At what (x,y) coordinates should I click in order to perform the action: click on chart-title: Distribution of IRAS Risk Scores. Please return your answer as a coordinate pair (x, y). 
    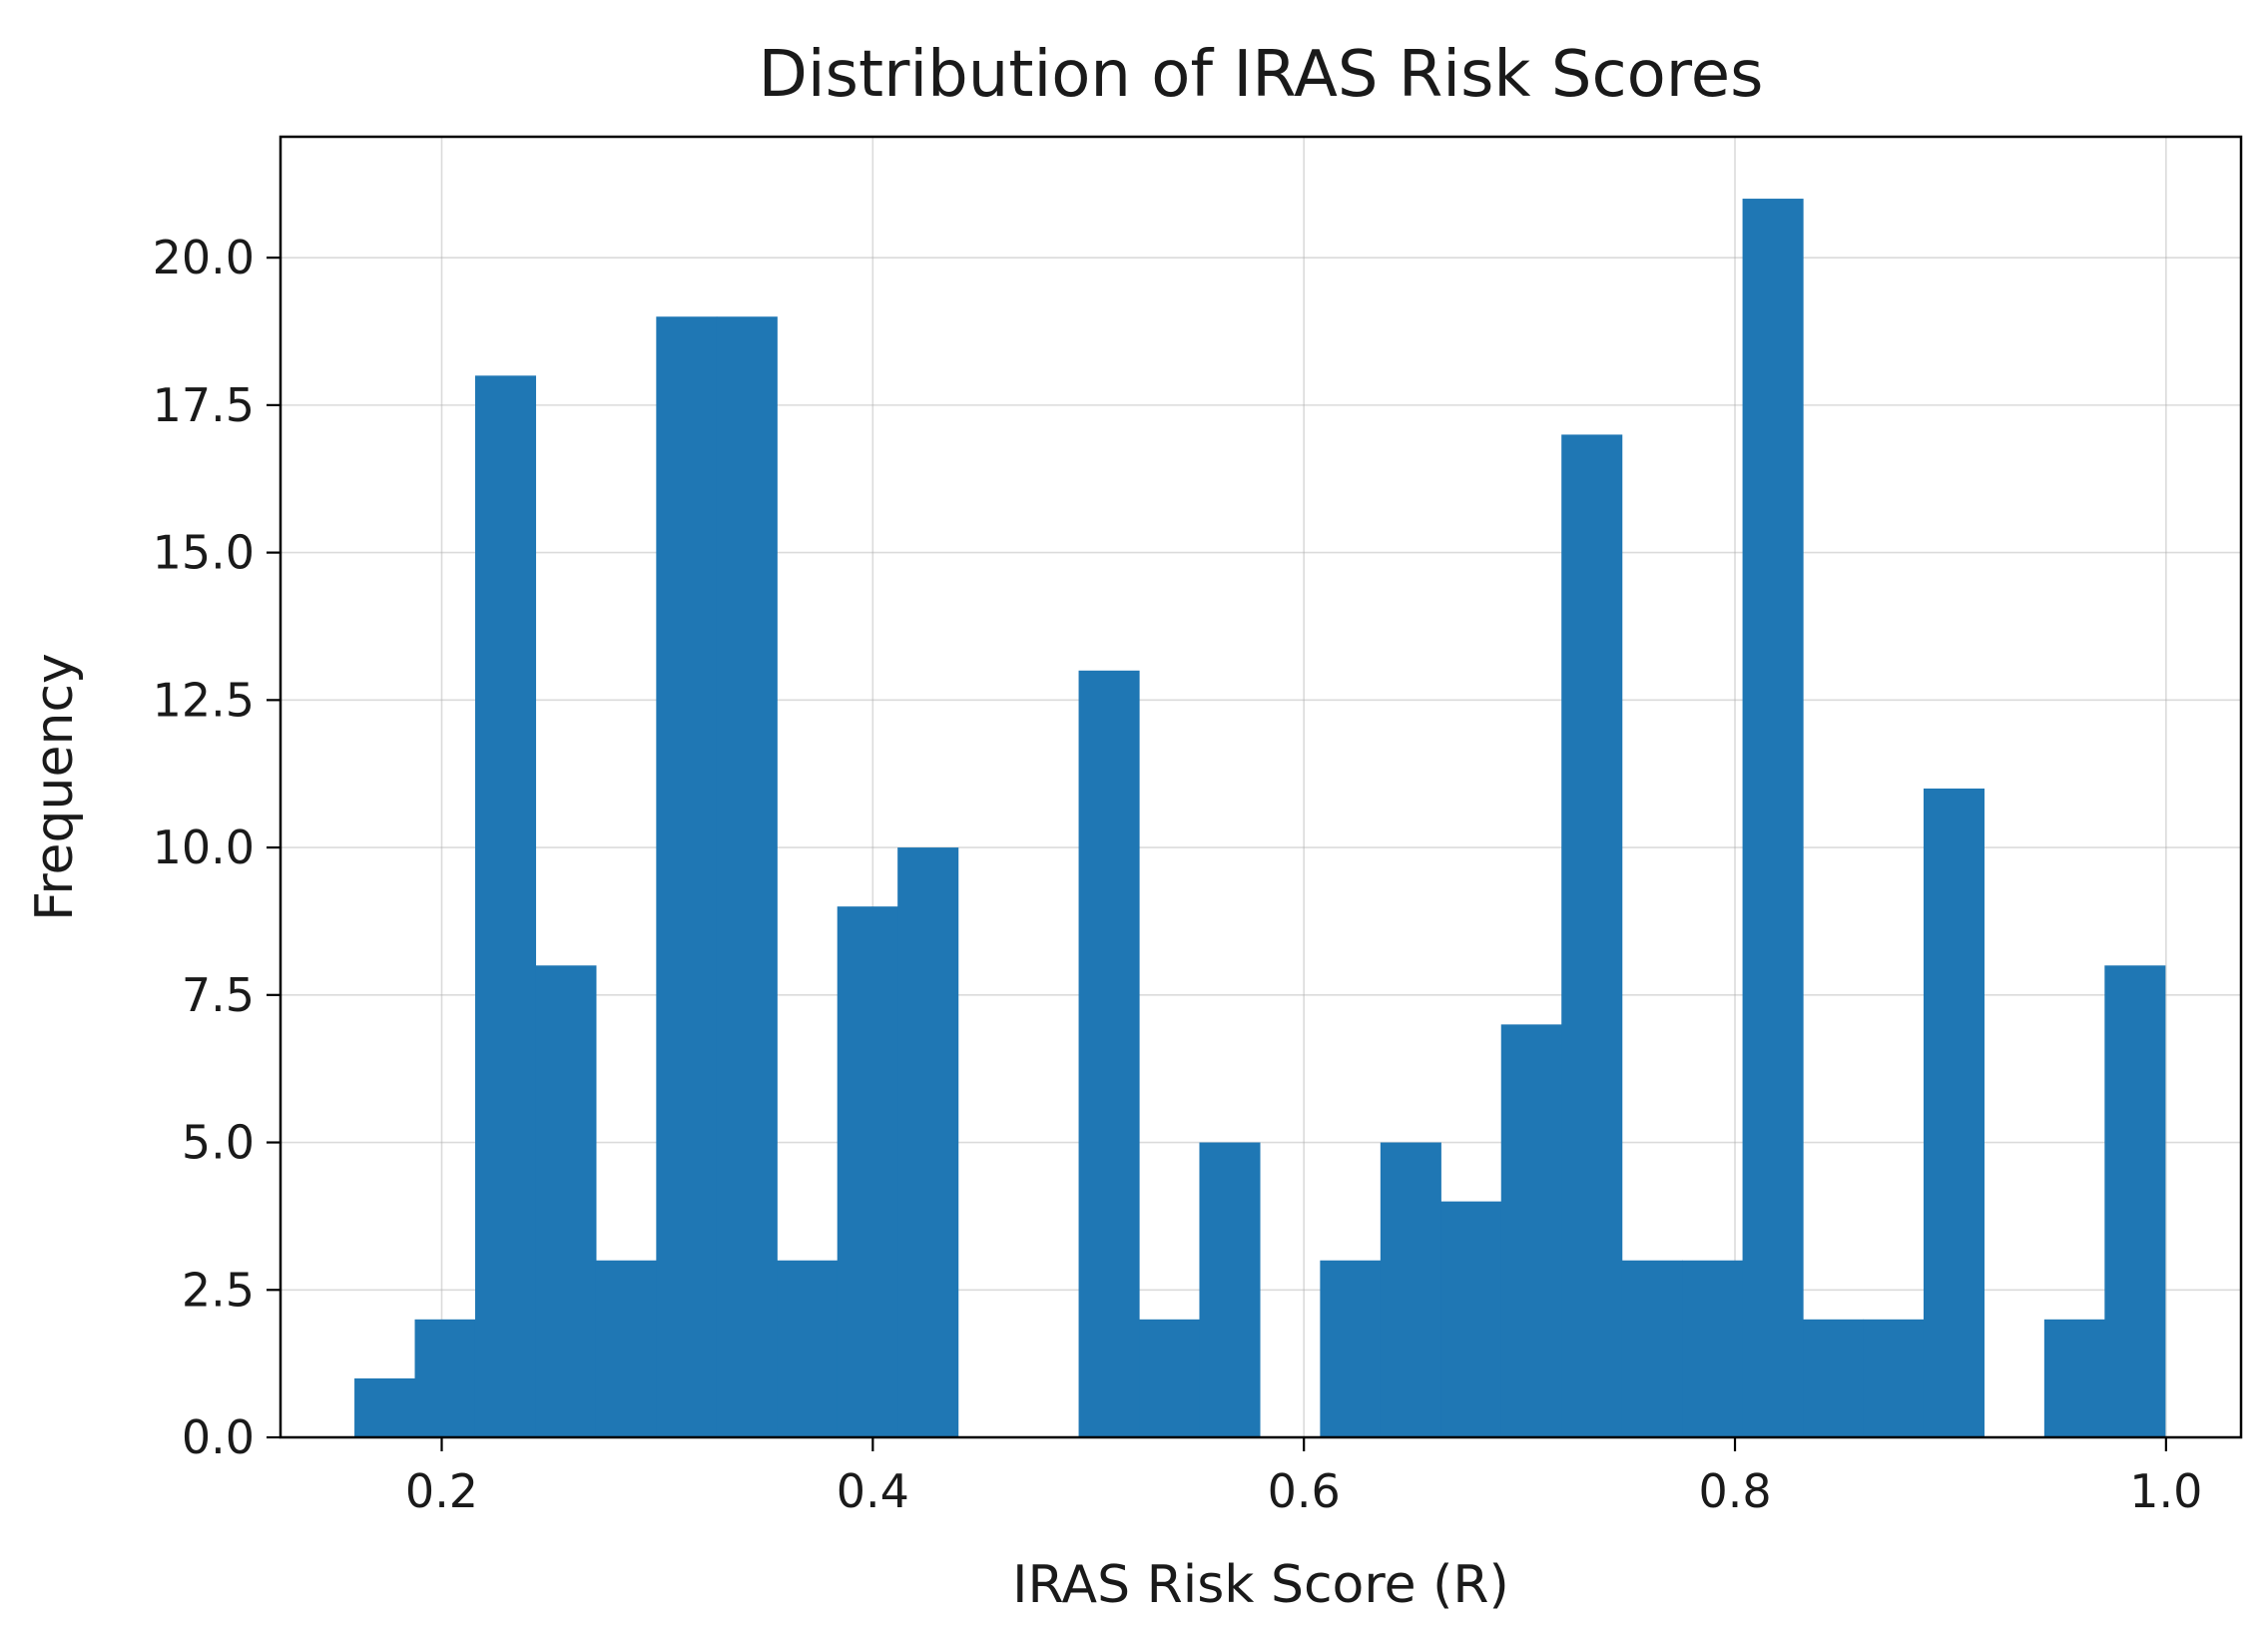
    Looking at the image, I should click on (1261, 75).